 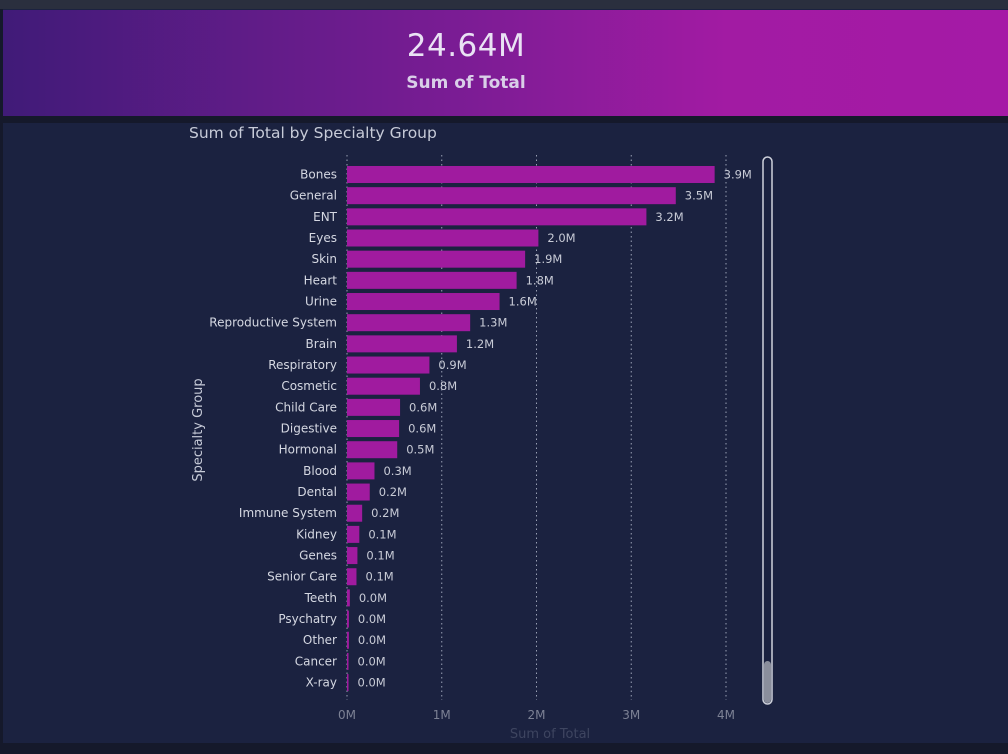 What do you see at coordinates (443, 386) in the screenshot?
I see `data-label: 0.8M` at bounding box center [443, 386].